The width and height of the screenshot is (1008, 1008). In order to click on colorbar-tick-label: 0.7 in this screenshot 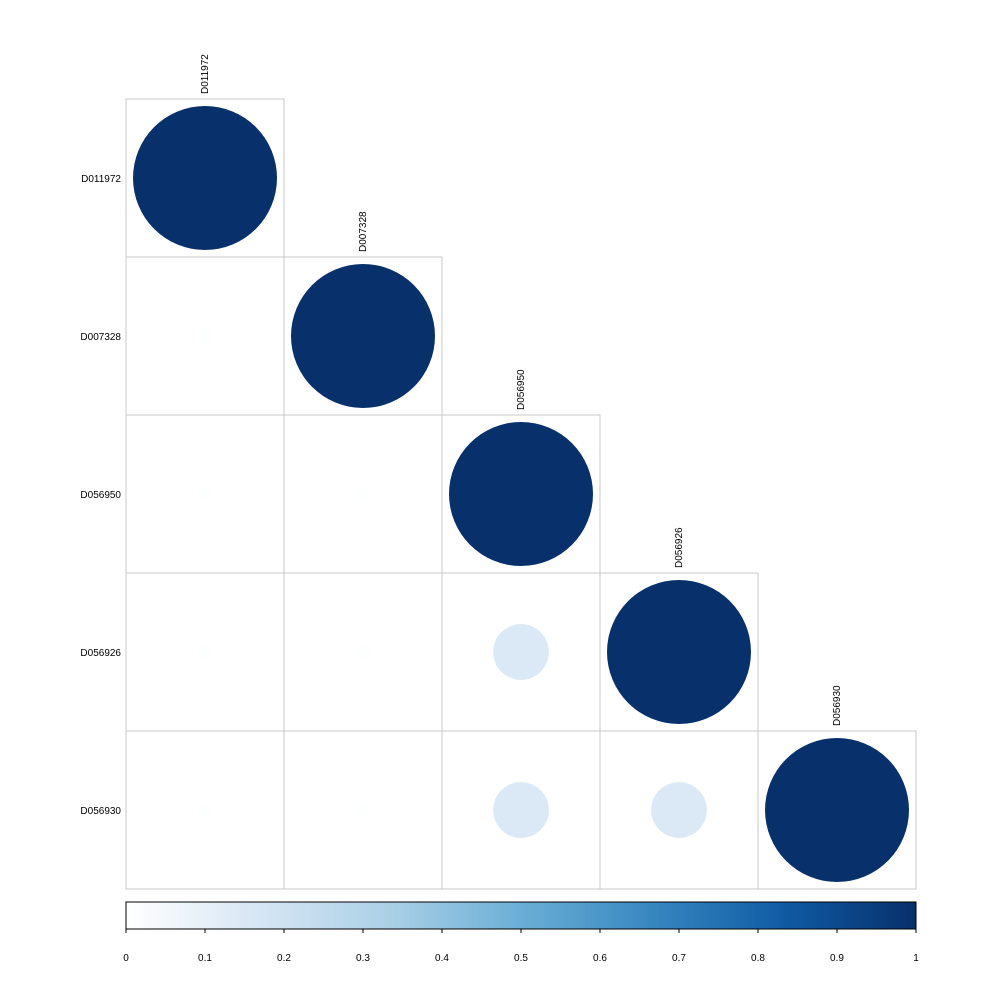, I will do `click(679, 958)`.